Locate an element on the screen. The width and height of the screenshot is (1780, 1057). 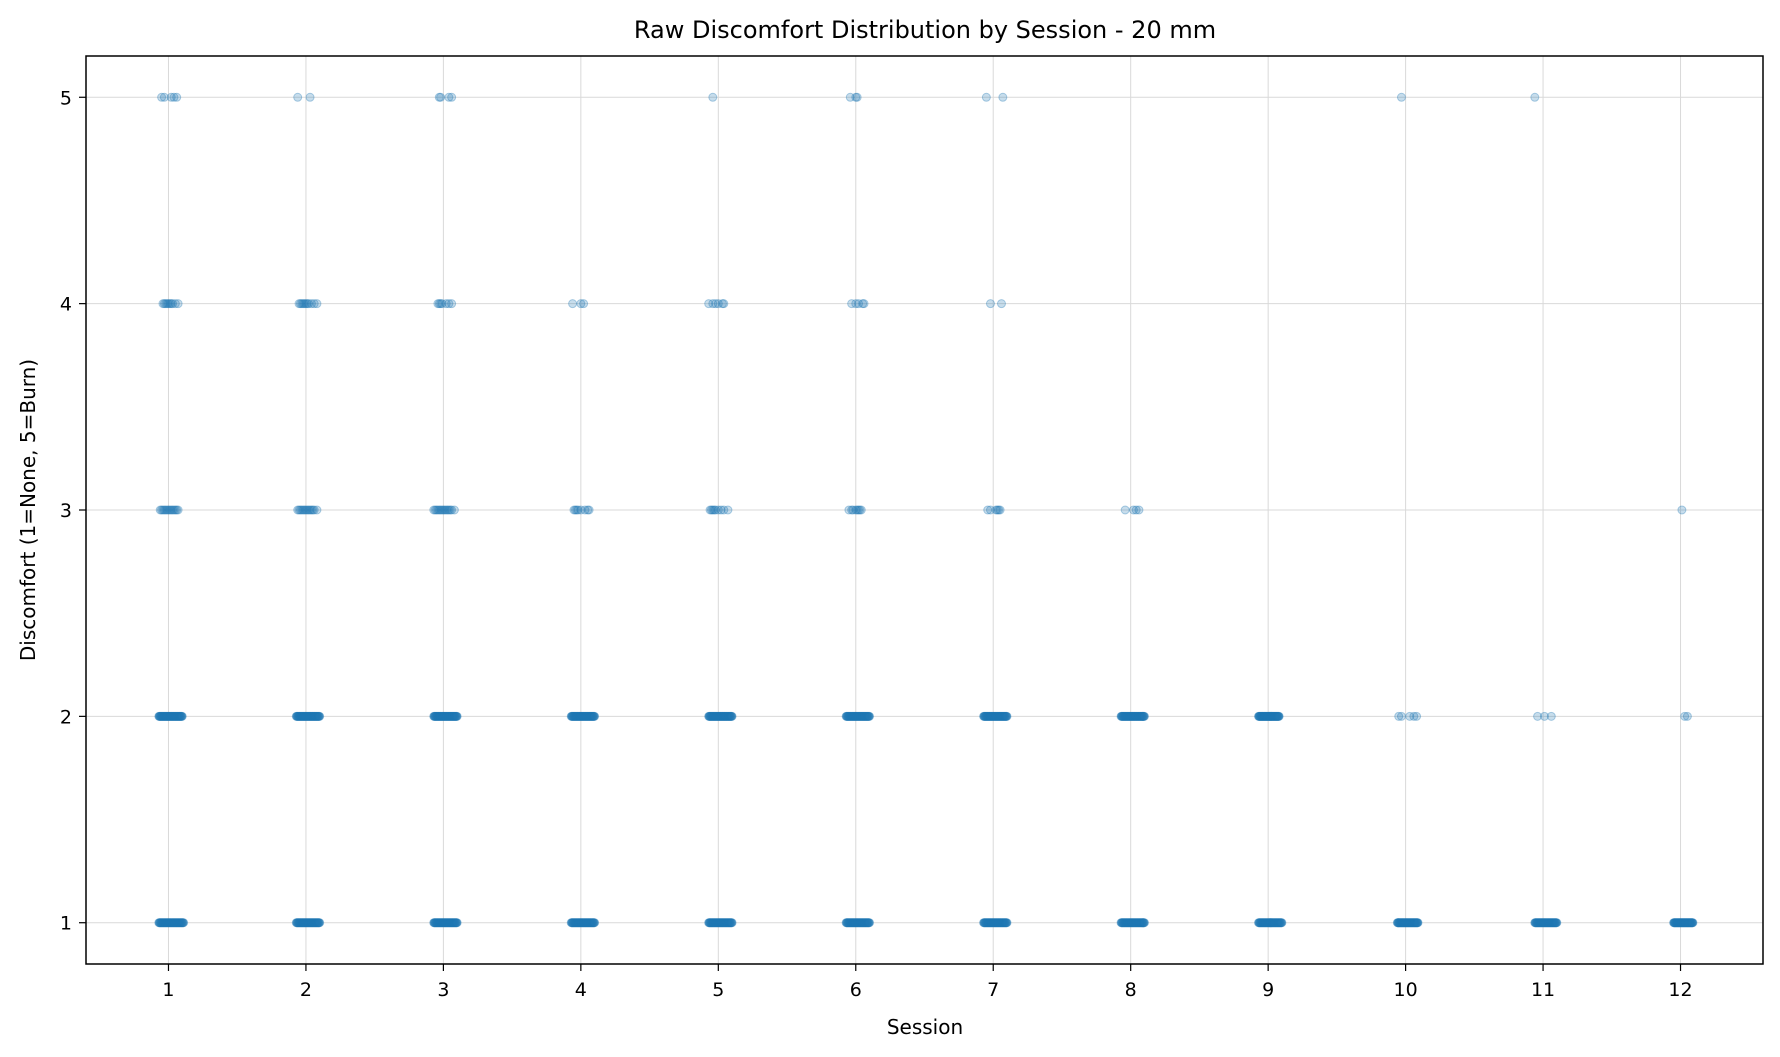
y-tick-label: 1 is located at coordinates (66, 924).